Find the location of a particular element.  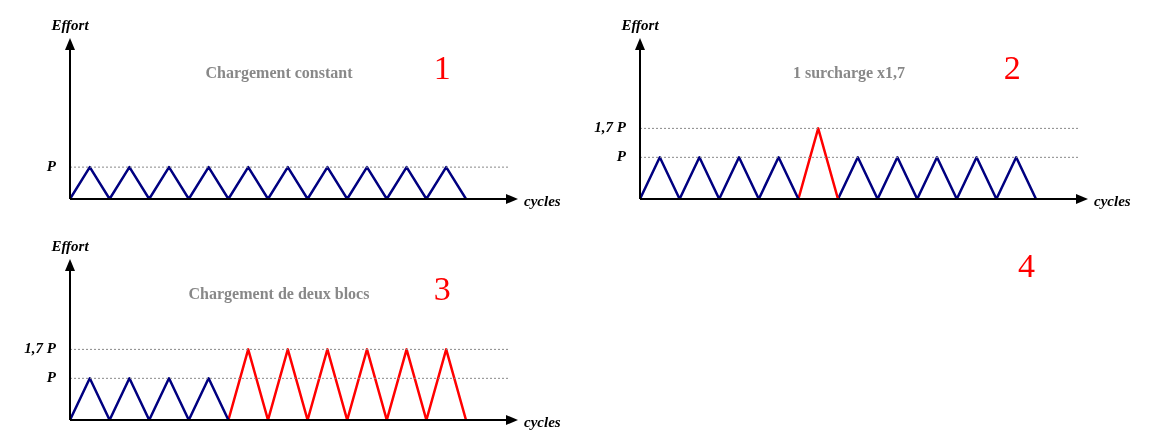

text: 2 is located at coordinates (1012, 67).